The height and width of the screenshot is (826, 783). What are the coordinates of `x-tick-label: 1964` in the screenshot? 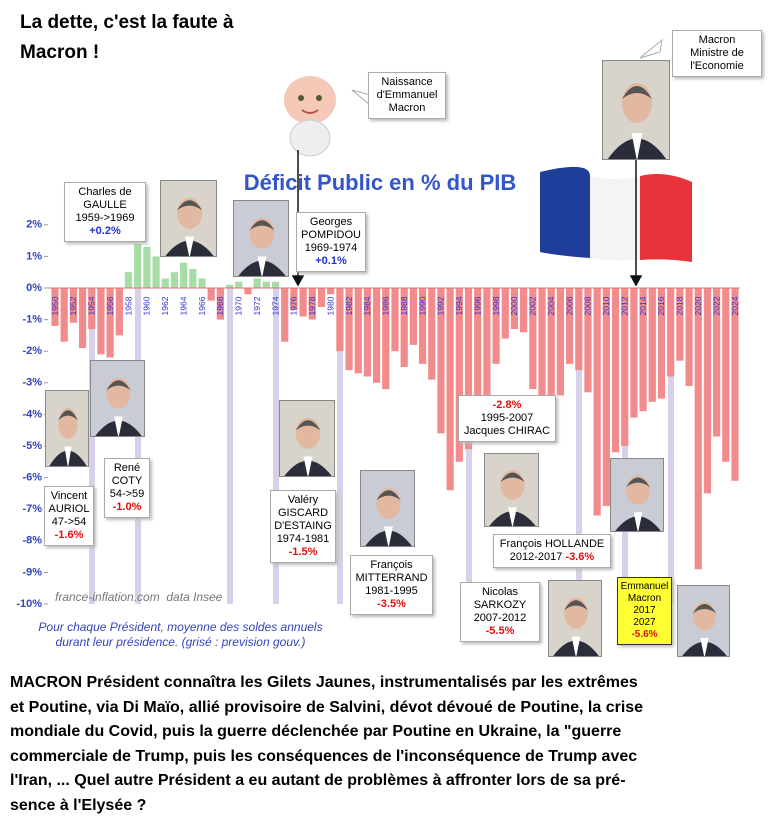 It's located at (183, 305).